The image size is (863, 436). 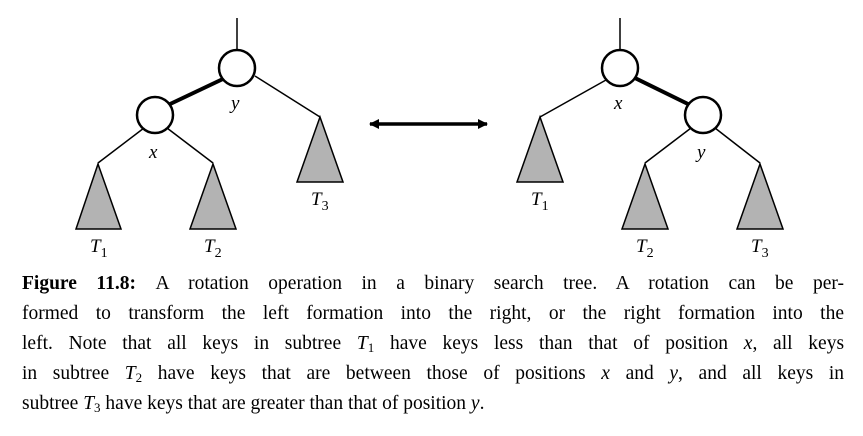 What do you see at coordinates (645, 195) in the screenshot?
I see `right-subtree-t2` at bounding box center [645, 195].